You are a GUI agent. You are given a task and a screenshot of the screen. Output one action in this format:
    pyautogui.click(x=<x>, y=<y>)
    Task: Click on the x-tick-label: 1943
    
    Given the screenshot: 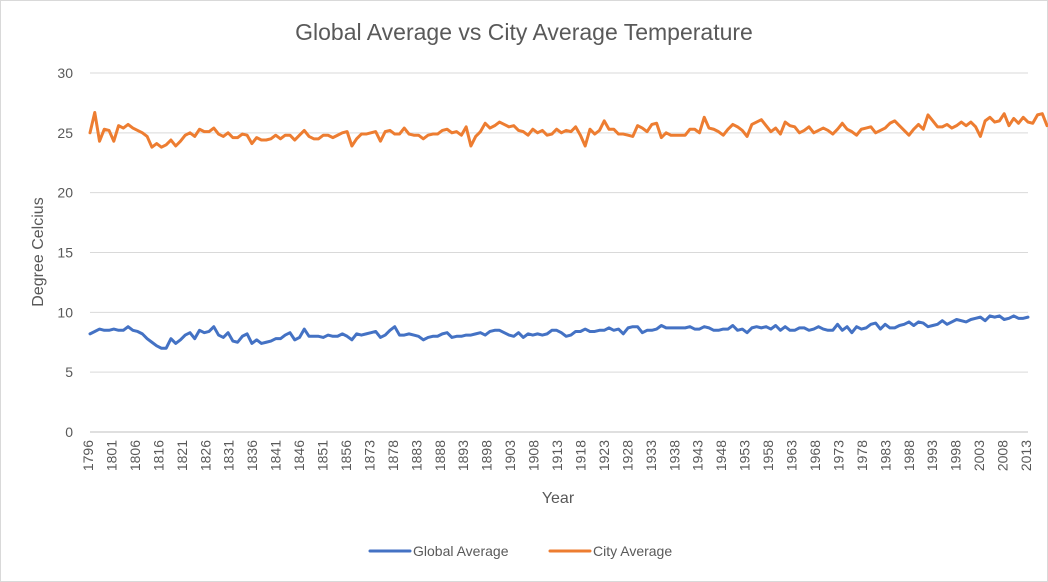 What is the action you would take?
    pyautogui.click(x=698, y=455)
    